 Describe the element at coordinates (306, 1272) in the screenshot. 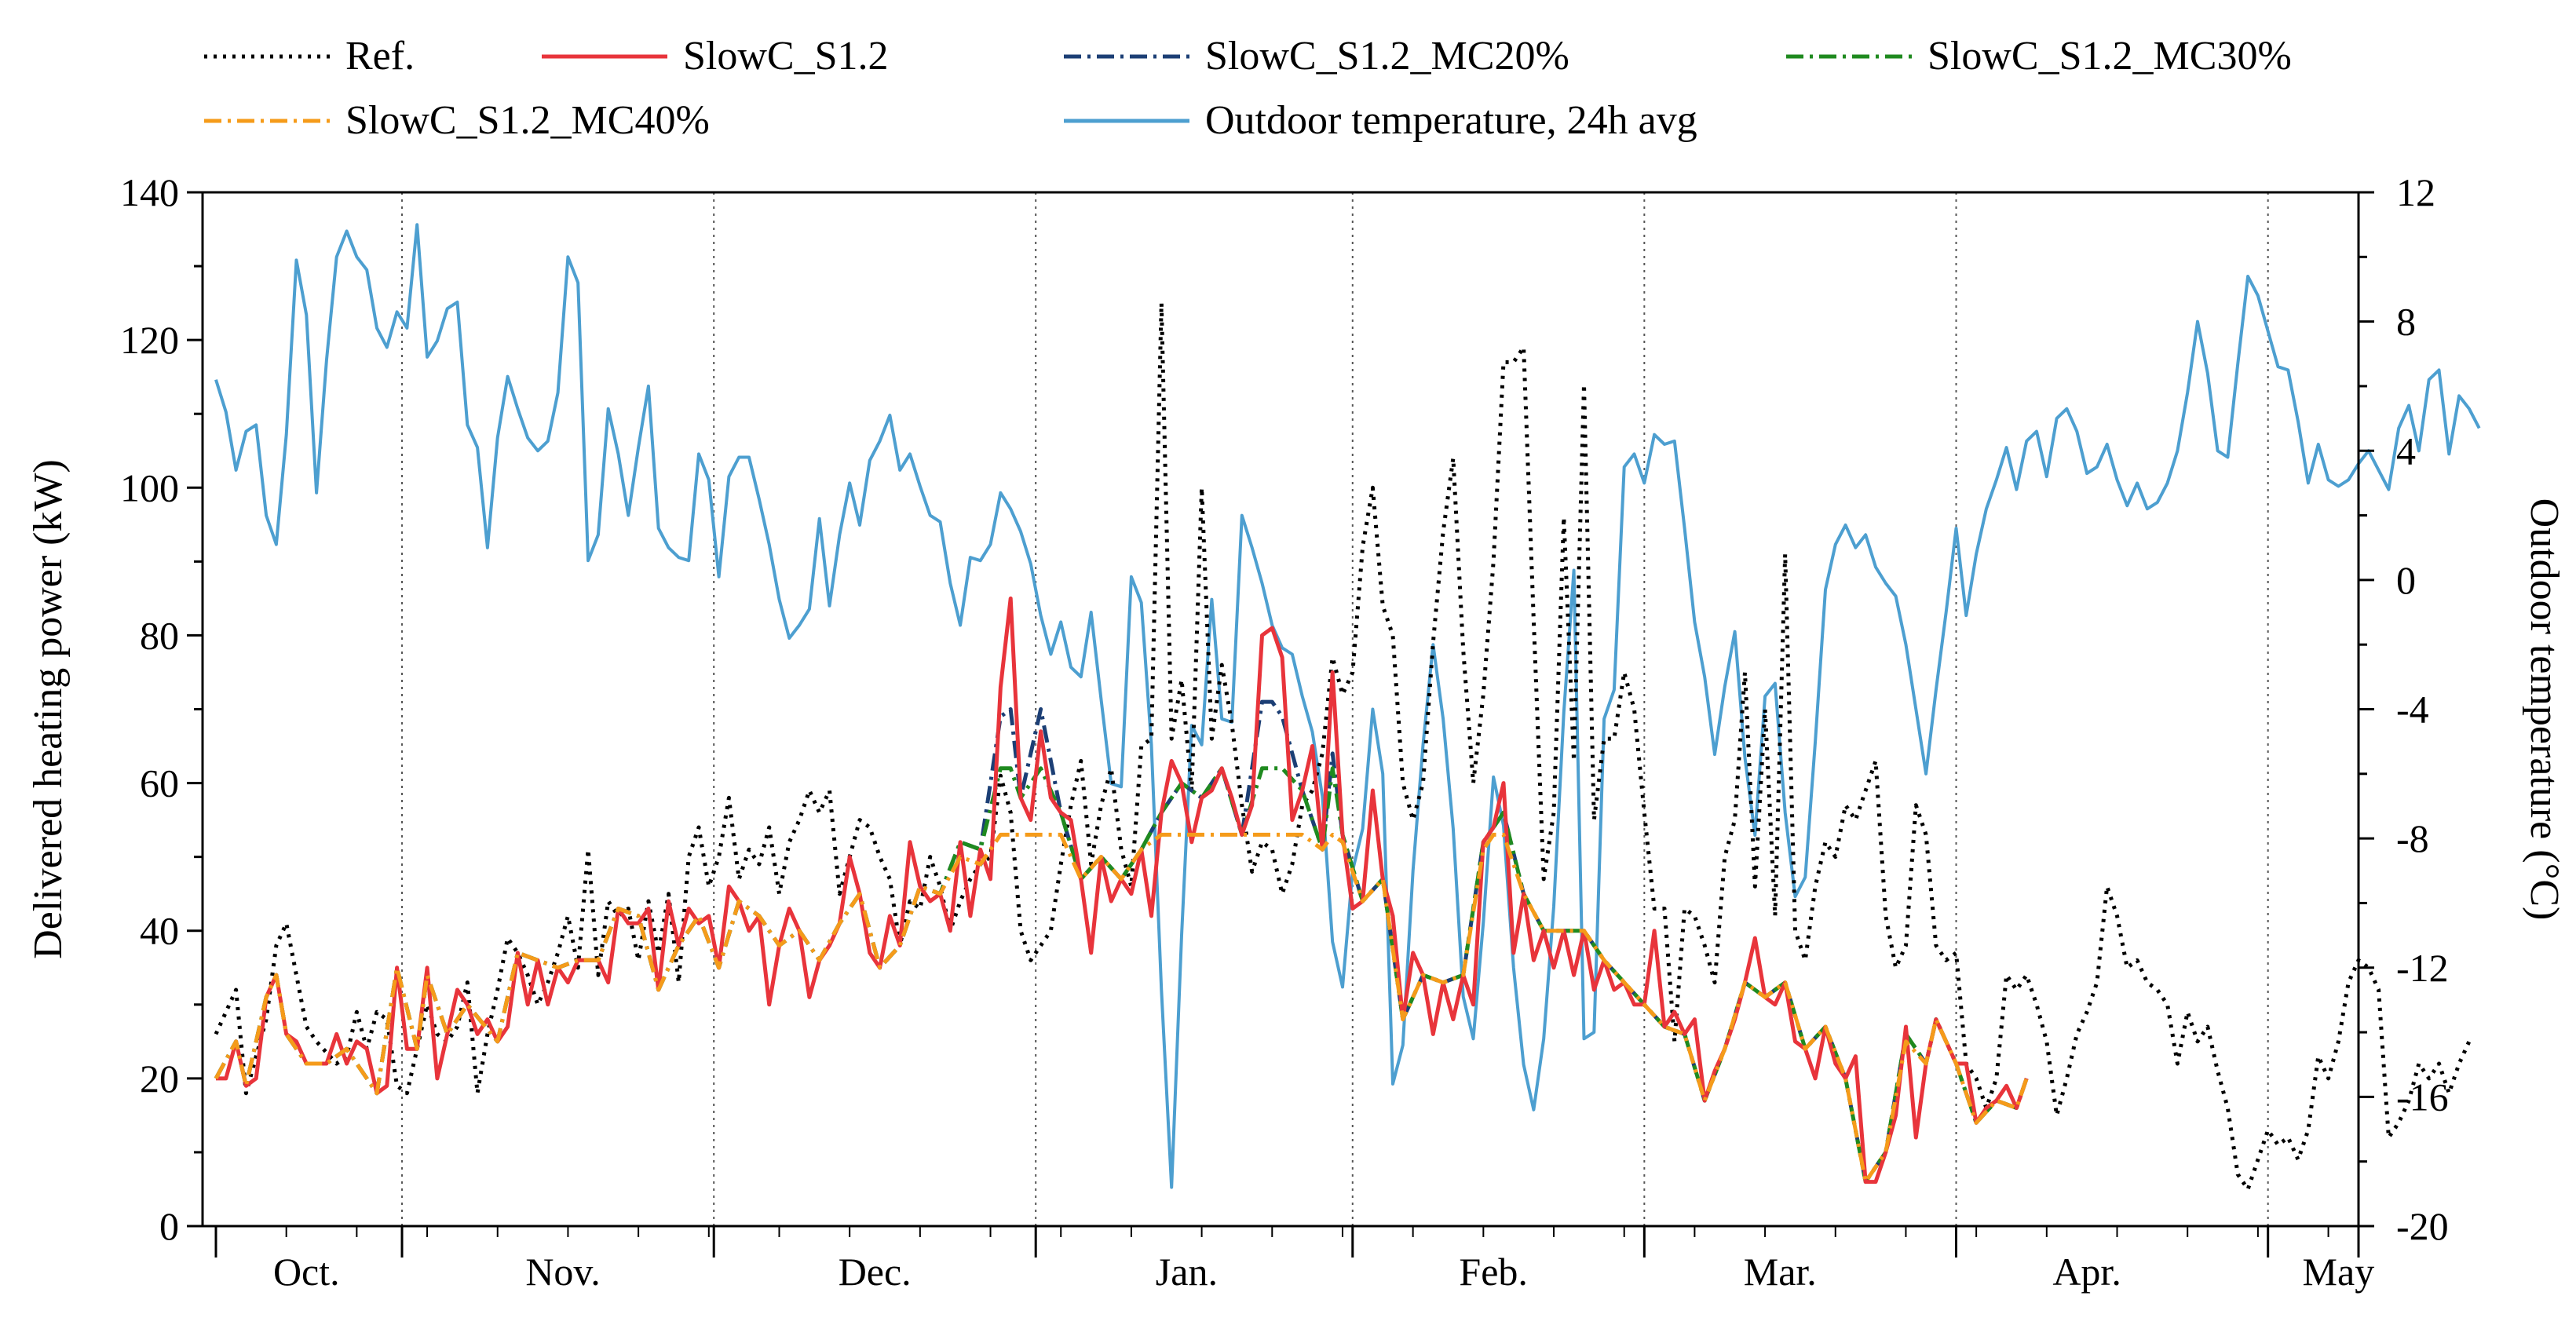

I see `month-label: Oct.` at that location.